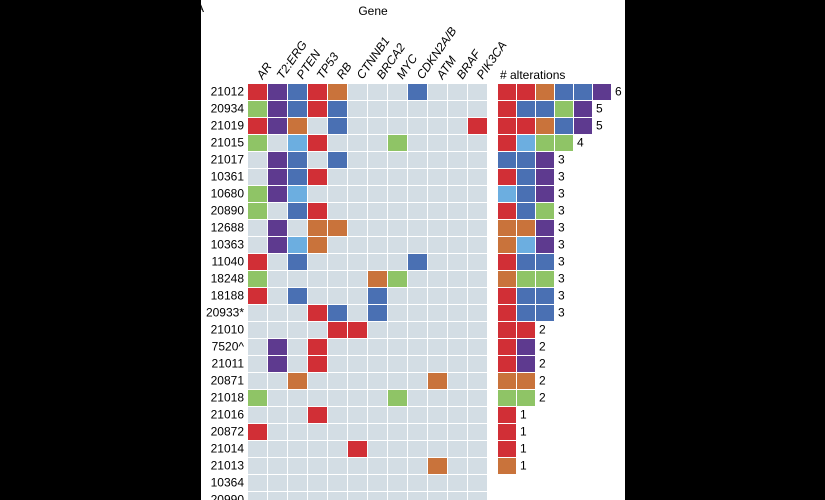  What do you see at coordinates (228, 296) in the screenshot?
I see `sample-label: 18188` at bounding box center [228, 296].